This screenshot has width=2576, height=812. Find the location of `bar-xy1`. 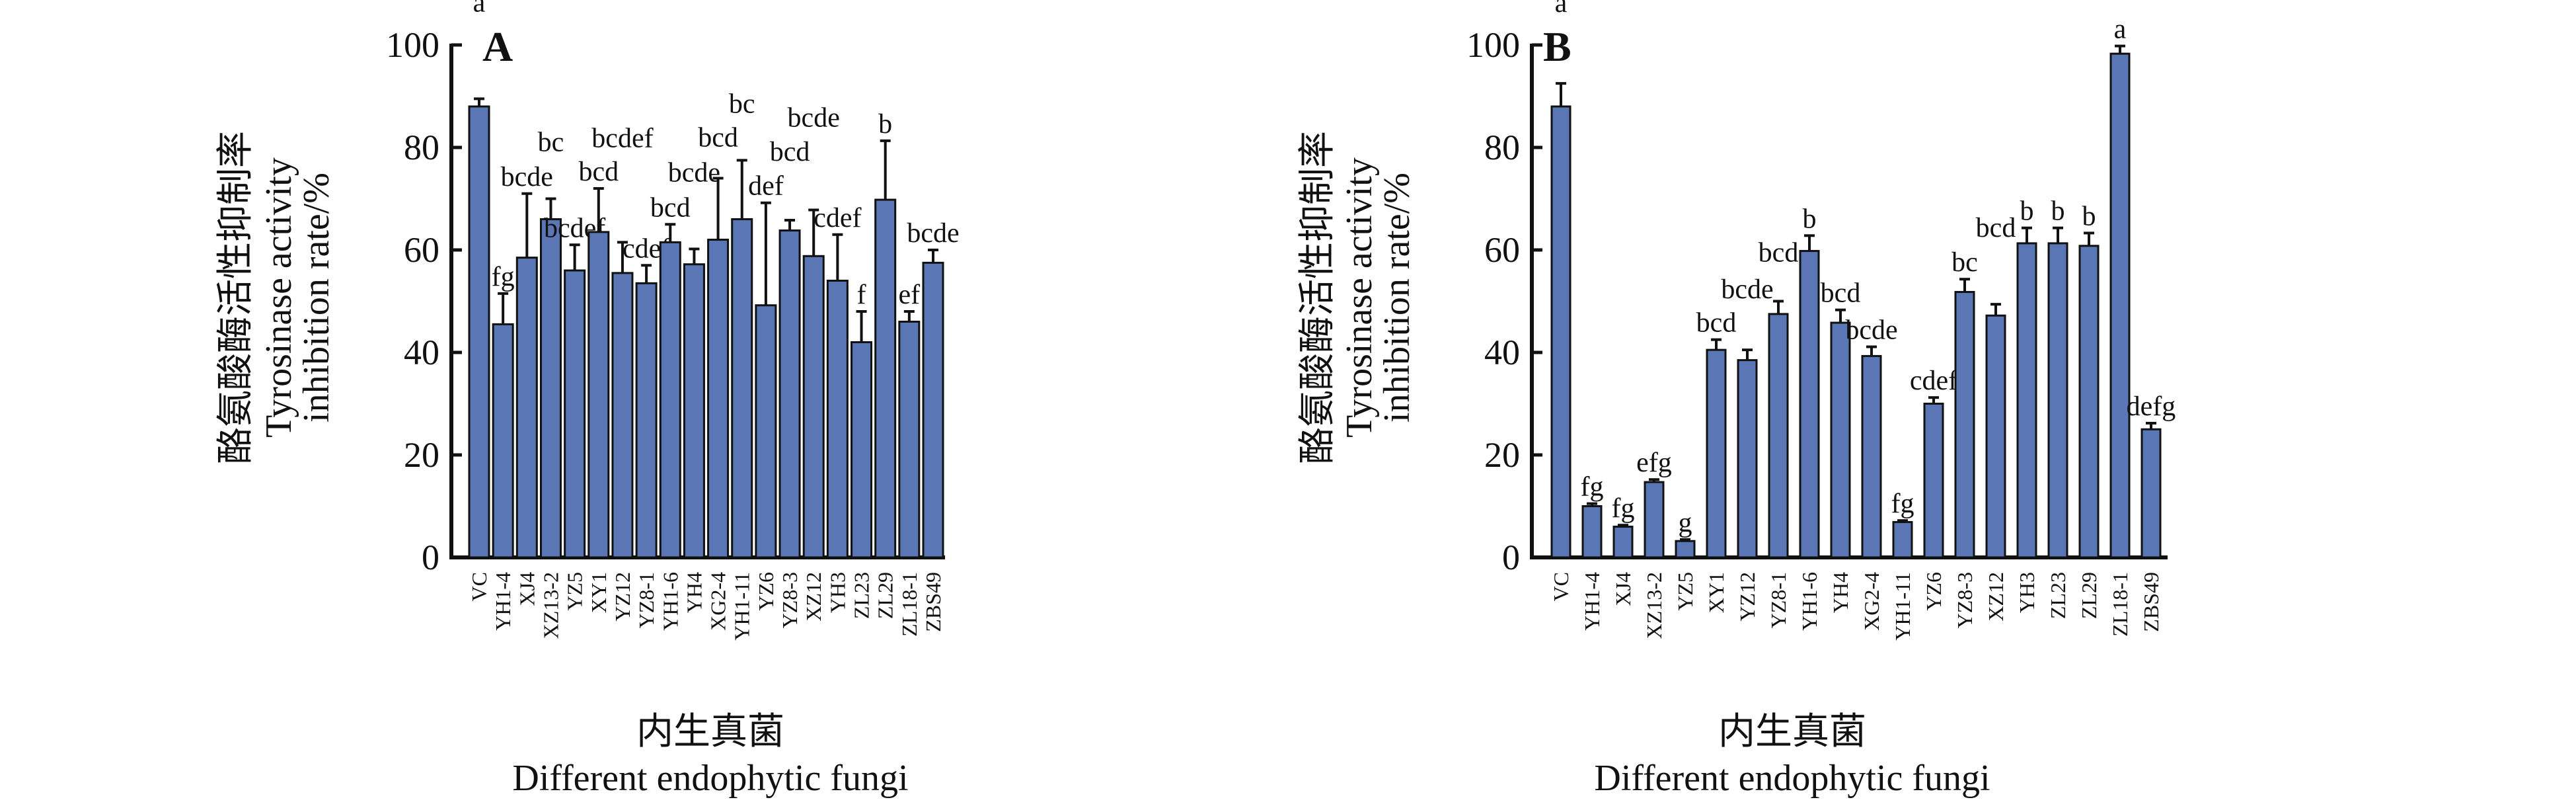

bar-xy1 is located at coordinates (1717, 453).